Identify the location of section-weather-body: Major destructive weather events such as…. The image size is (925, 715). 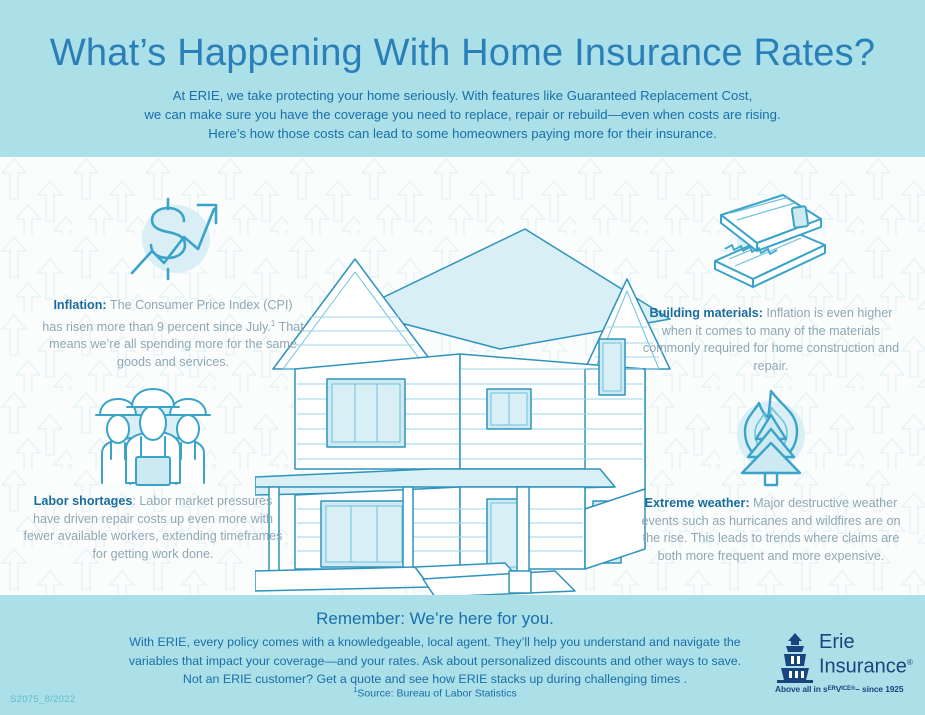
(771, 529).